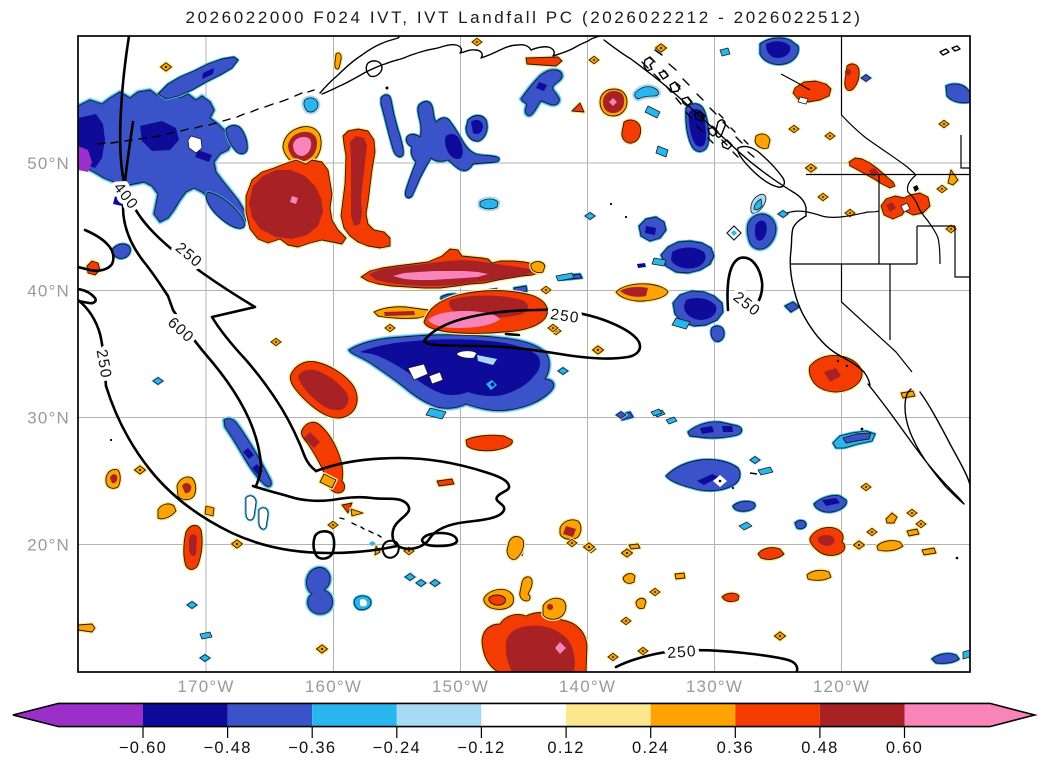 This screenshot has height=765, width=1047. I want to click on svg-text: 0.48, so click(819, 748).